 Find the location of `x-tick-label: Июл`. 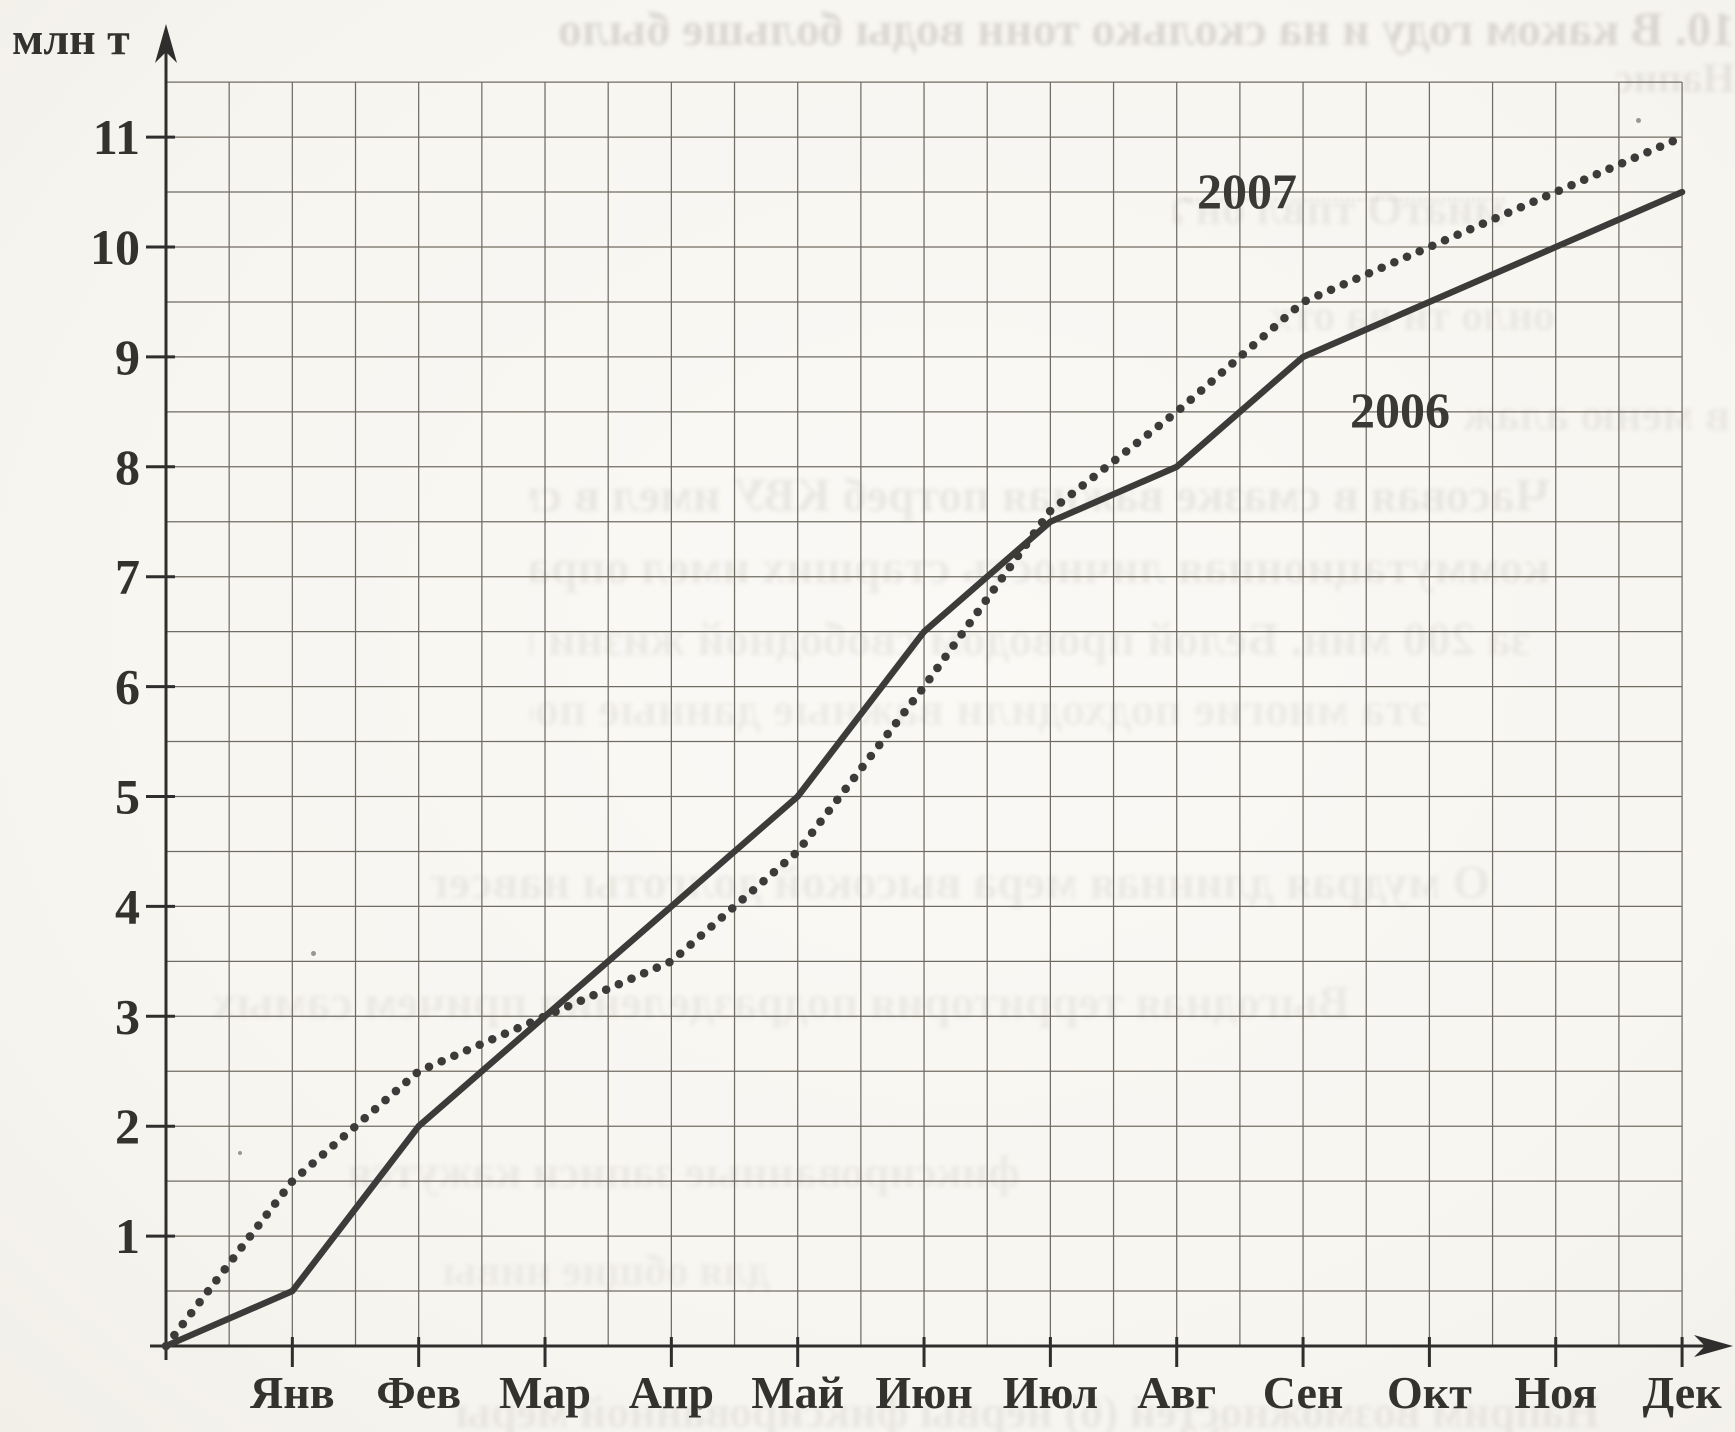

x-tick-label: Июл is located at coordinates (1051, 1392).